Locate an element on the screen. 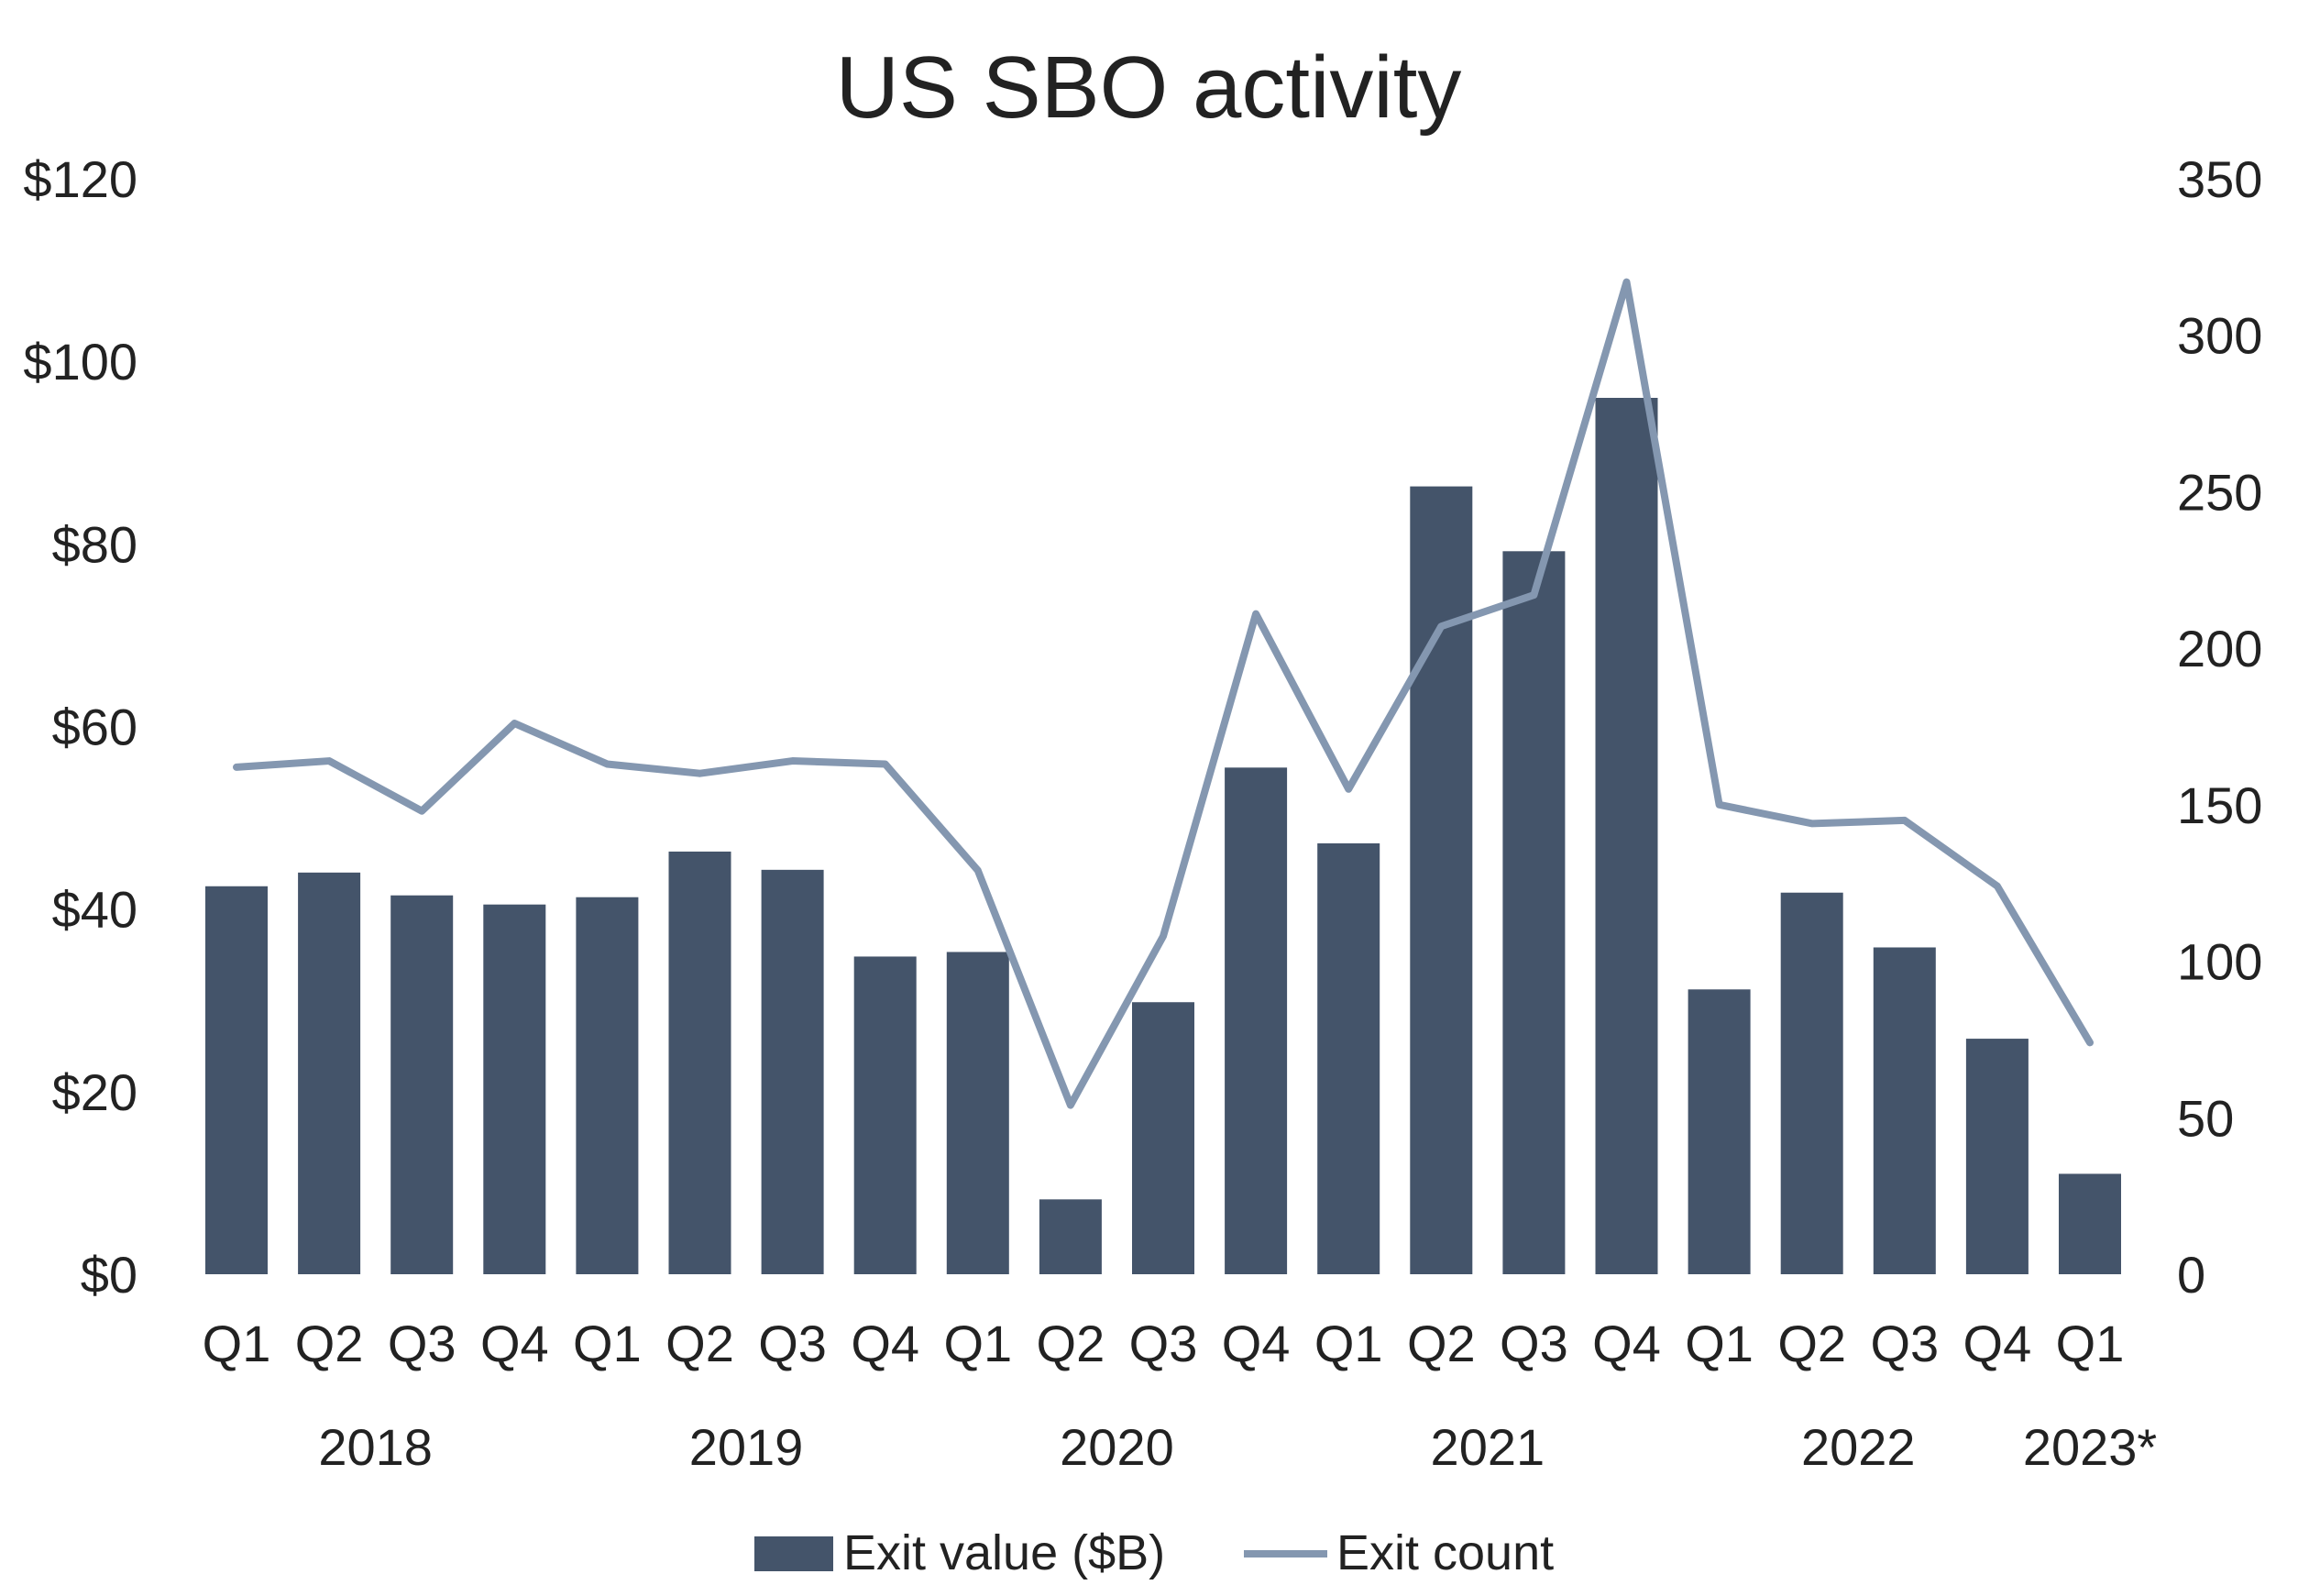 This screenshot has width=2298, height=1596. year-group-label: 2020 is located at coordinates (1117, 1447).